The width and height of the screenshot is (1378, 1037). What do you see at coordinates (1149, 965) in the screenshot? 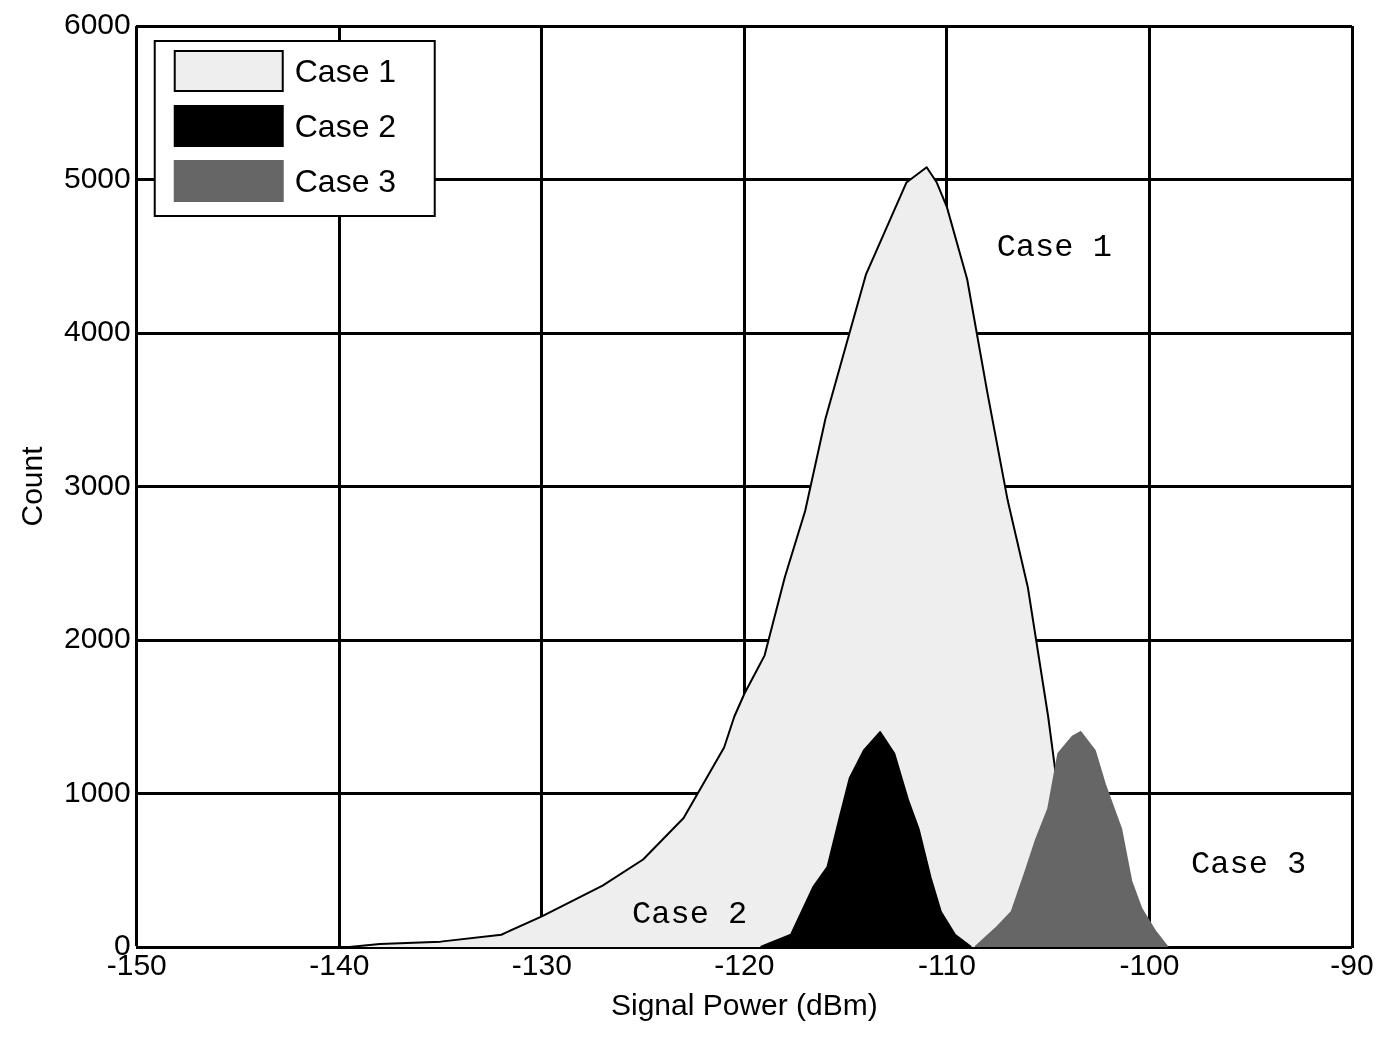
I see `x-tick-label: -100` at bounding box center [1149, 965].